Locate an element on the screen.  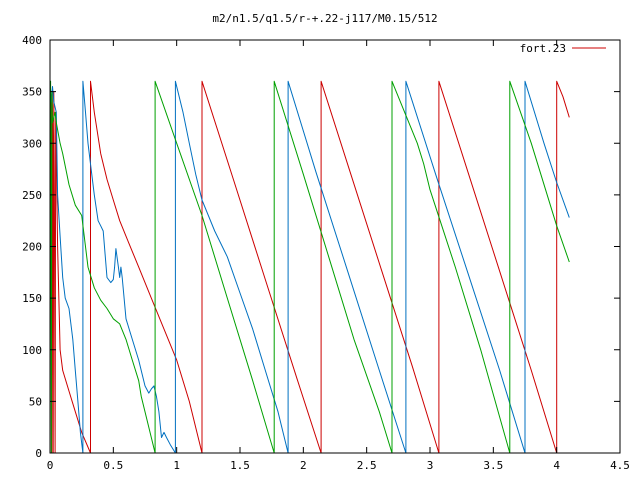
legend-label: fort.23 is located at coordinates (543, 48).